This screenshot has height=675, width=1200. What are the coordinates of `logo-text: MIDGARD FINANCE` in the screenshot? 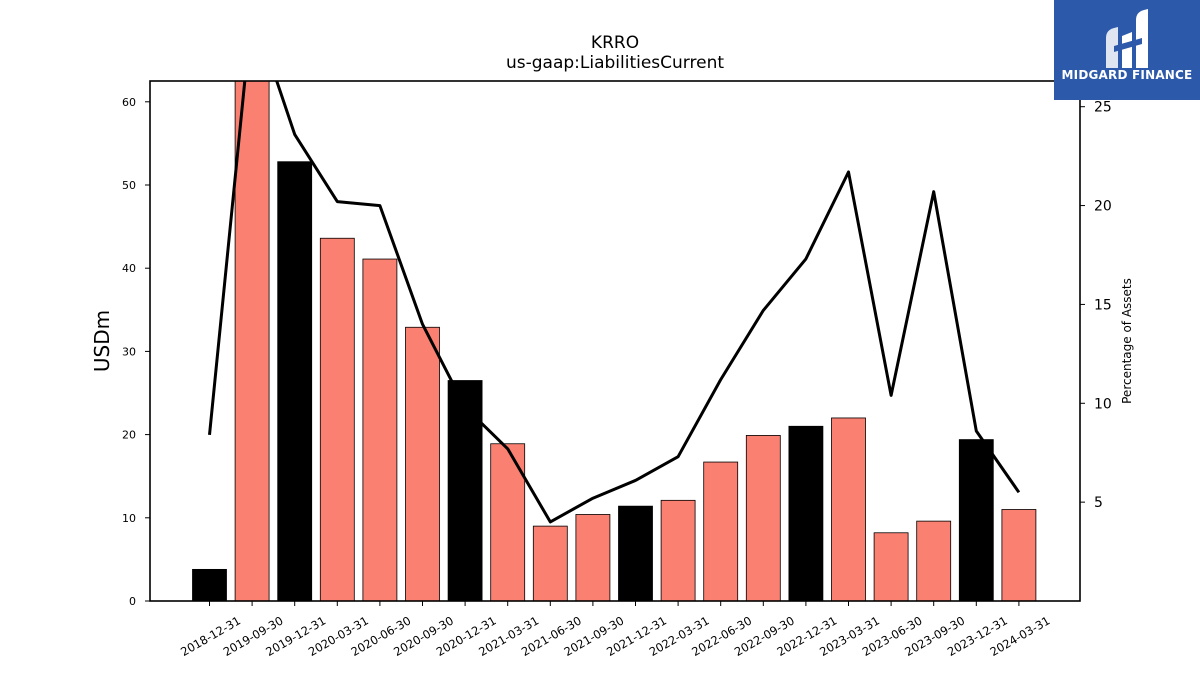 It's located at (1127, 75).